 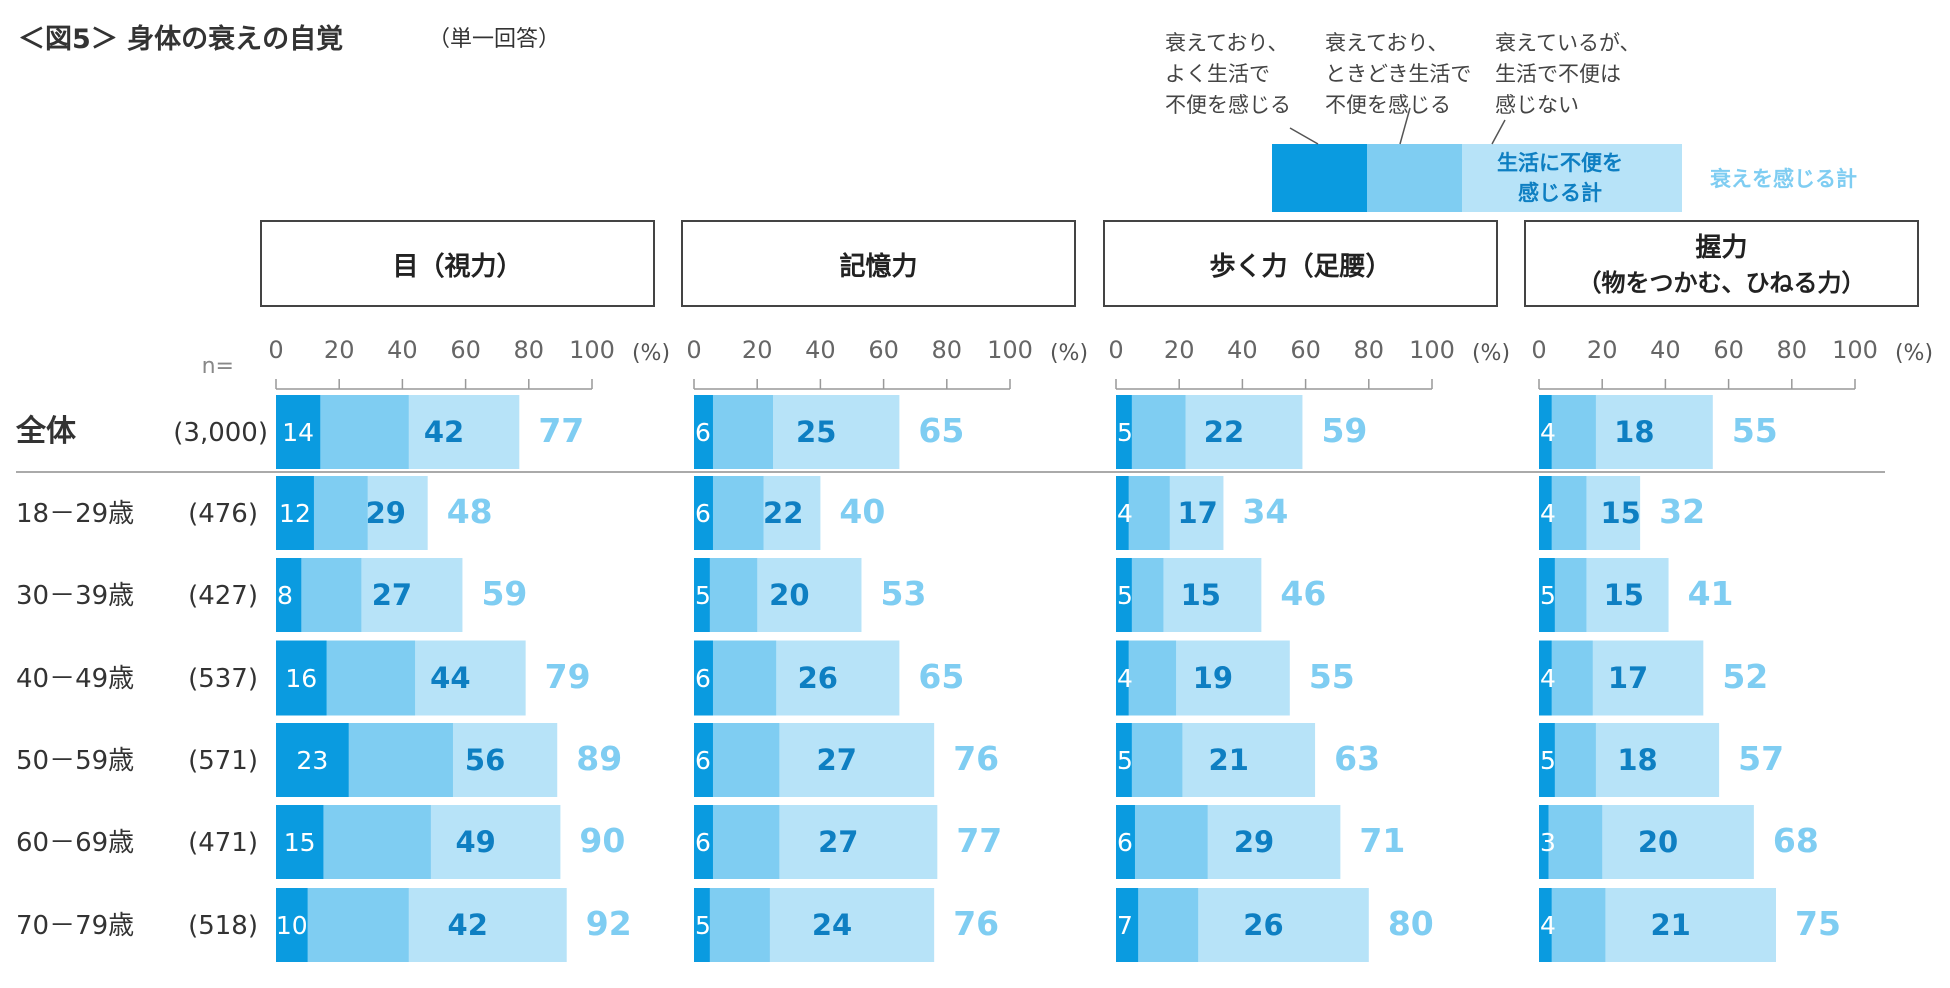 I want to click on data-label-decline-total: 32, so click(x=1682, y=511).